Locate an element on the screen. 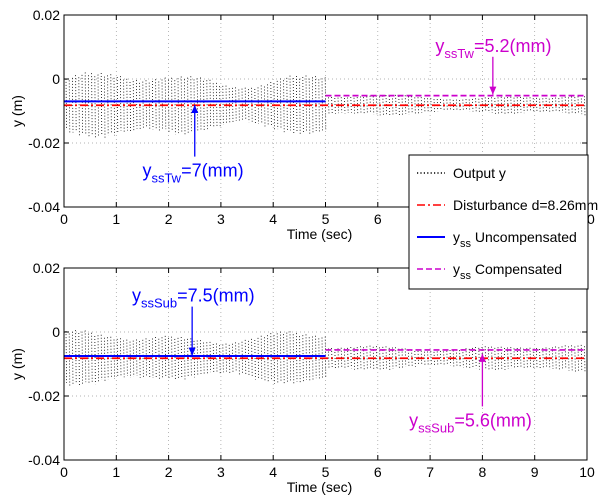  x-tick-label: 8 is located at coordinates (483, 472).